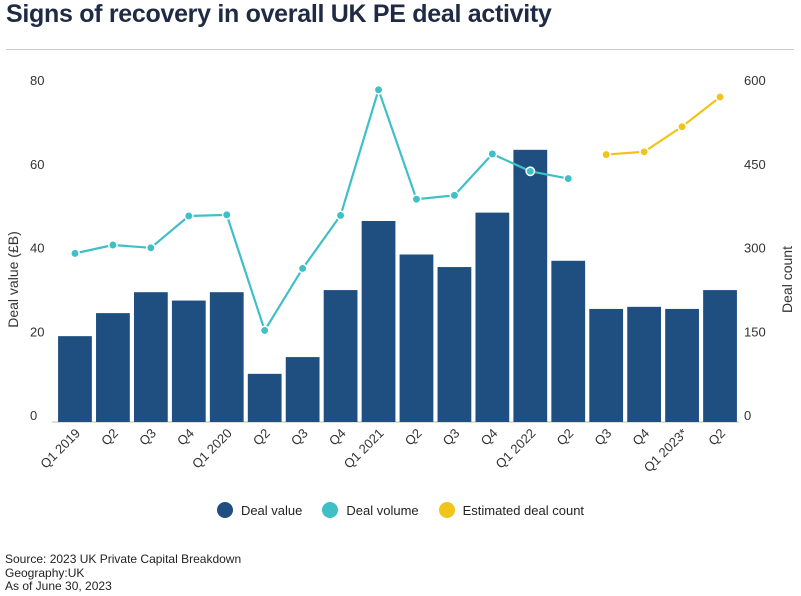 The width and height of the screenshot is (801, 596). Describe the element at coordinates (364, 449) in the screenshot. I see `x-tick-label: Q1 2021` at that location.